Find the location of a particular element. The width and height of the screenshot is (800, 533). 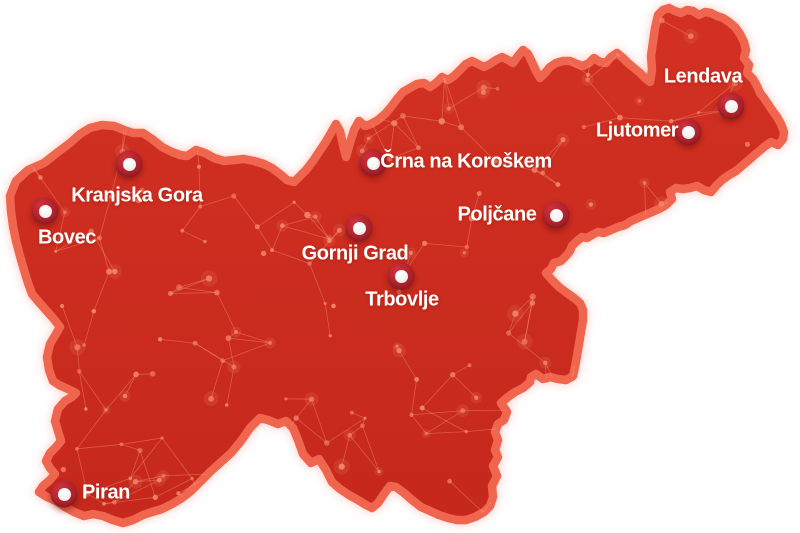

city-marker-piran is located at coordinates (64, 494).